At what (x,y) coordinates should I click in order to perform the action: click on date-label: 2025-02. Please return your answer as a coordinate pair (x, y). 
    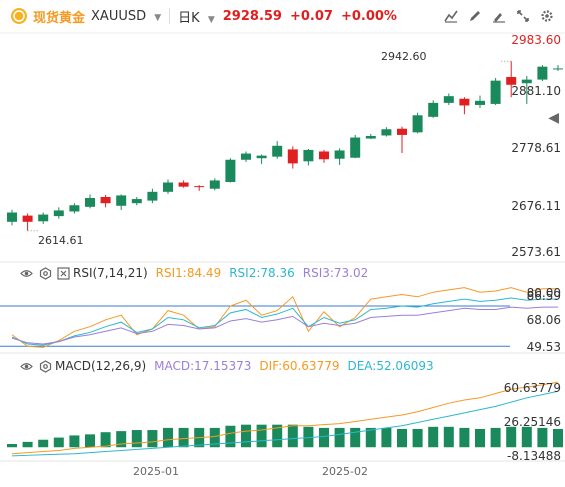
    Looking at the image, I should click on (345, 471).